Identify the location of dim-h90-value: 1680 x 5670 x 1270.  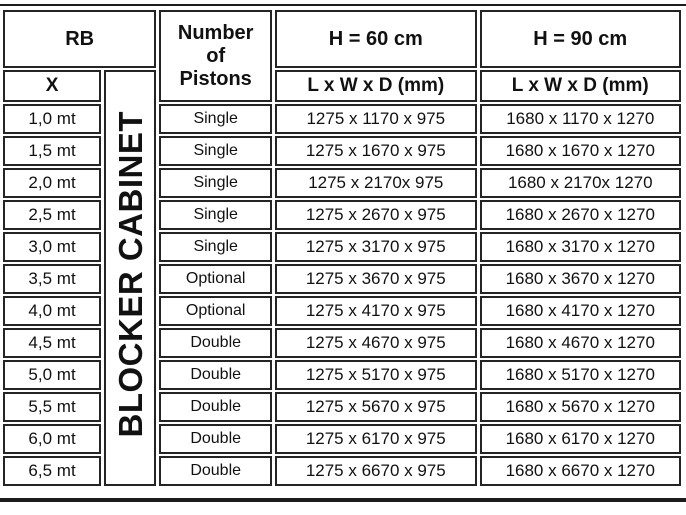
(580, 407).